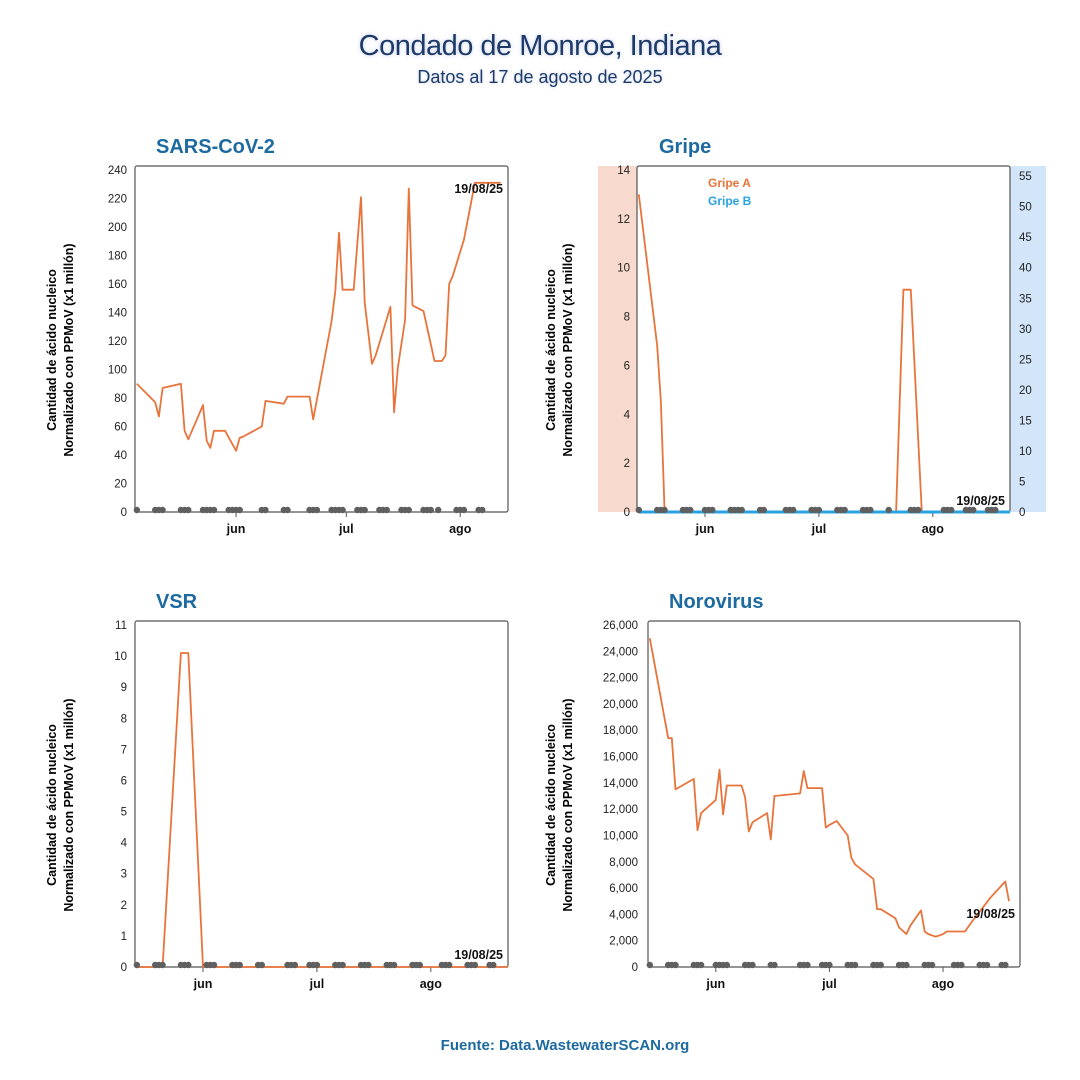 The width and height of the screenshot is (1080, 1080). What do you see at coordinates (980, 501) in the screenshot?
I see `gripe-date-annotation: 19/08/25` at bounding box center [980, 501].